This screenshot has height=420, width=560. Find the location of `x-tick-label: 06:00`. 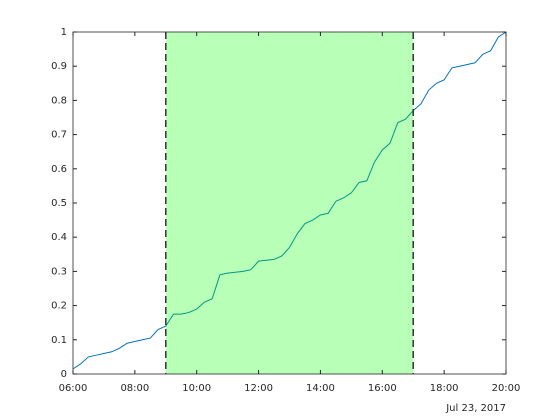

x-tick-label: 06:00 is located at coordinates (73, 388).